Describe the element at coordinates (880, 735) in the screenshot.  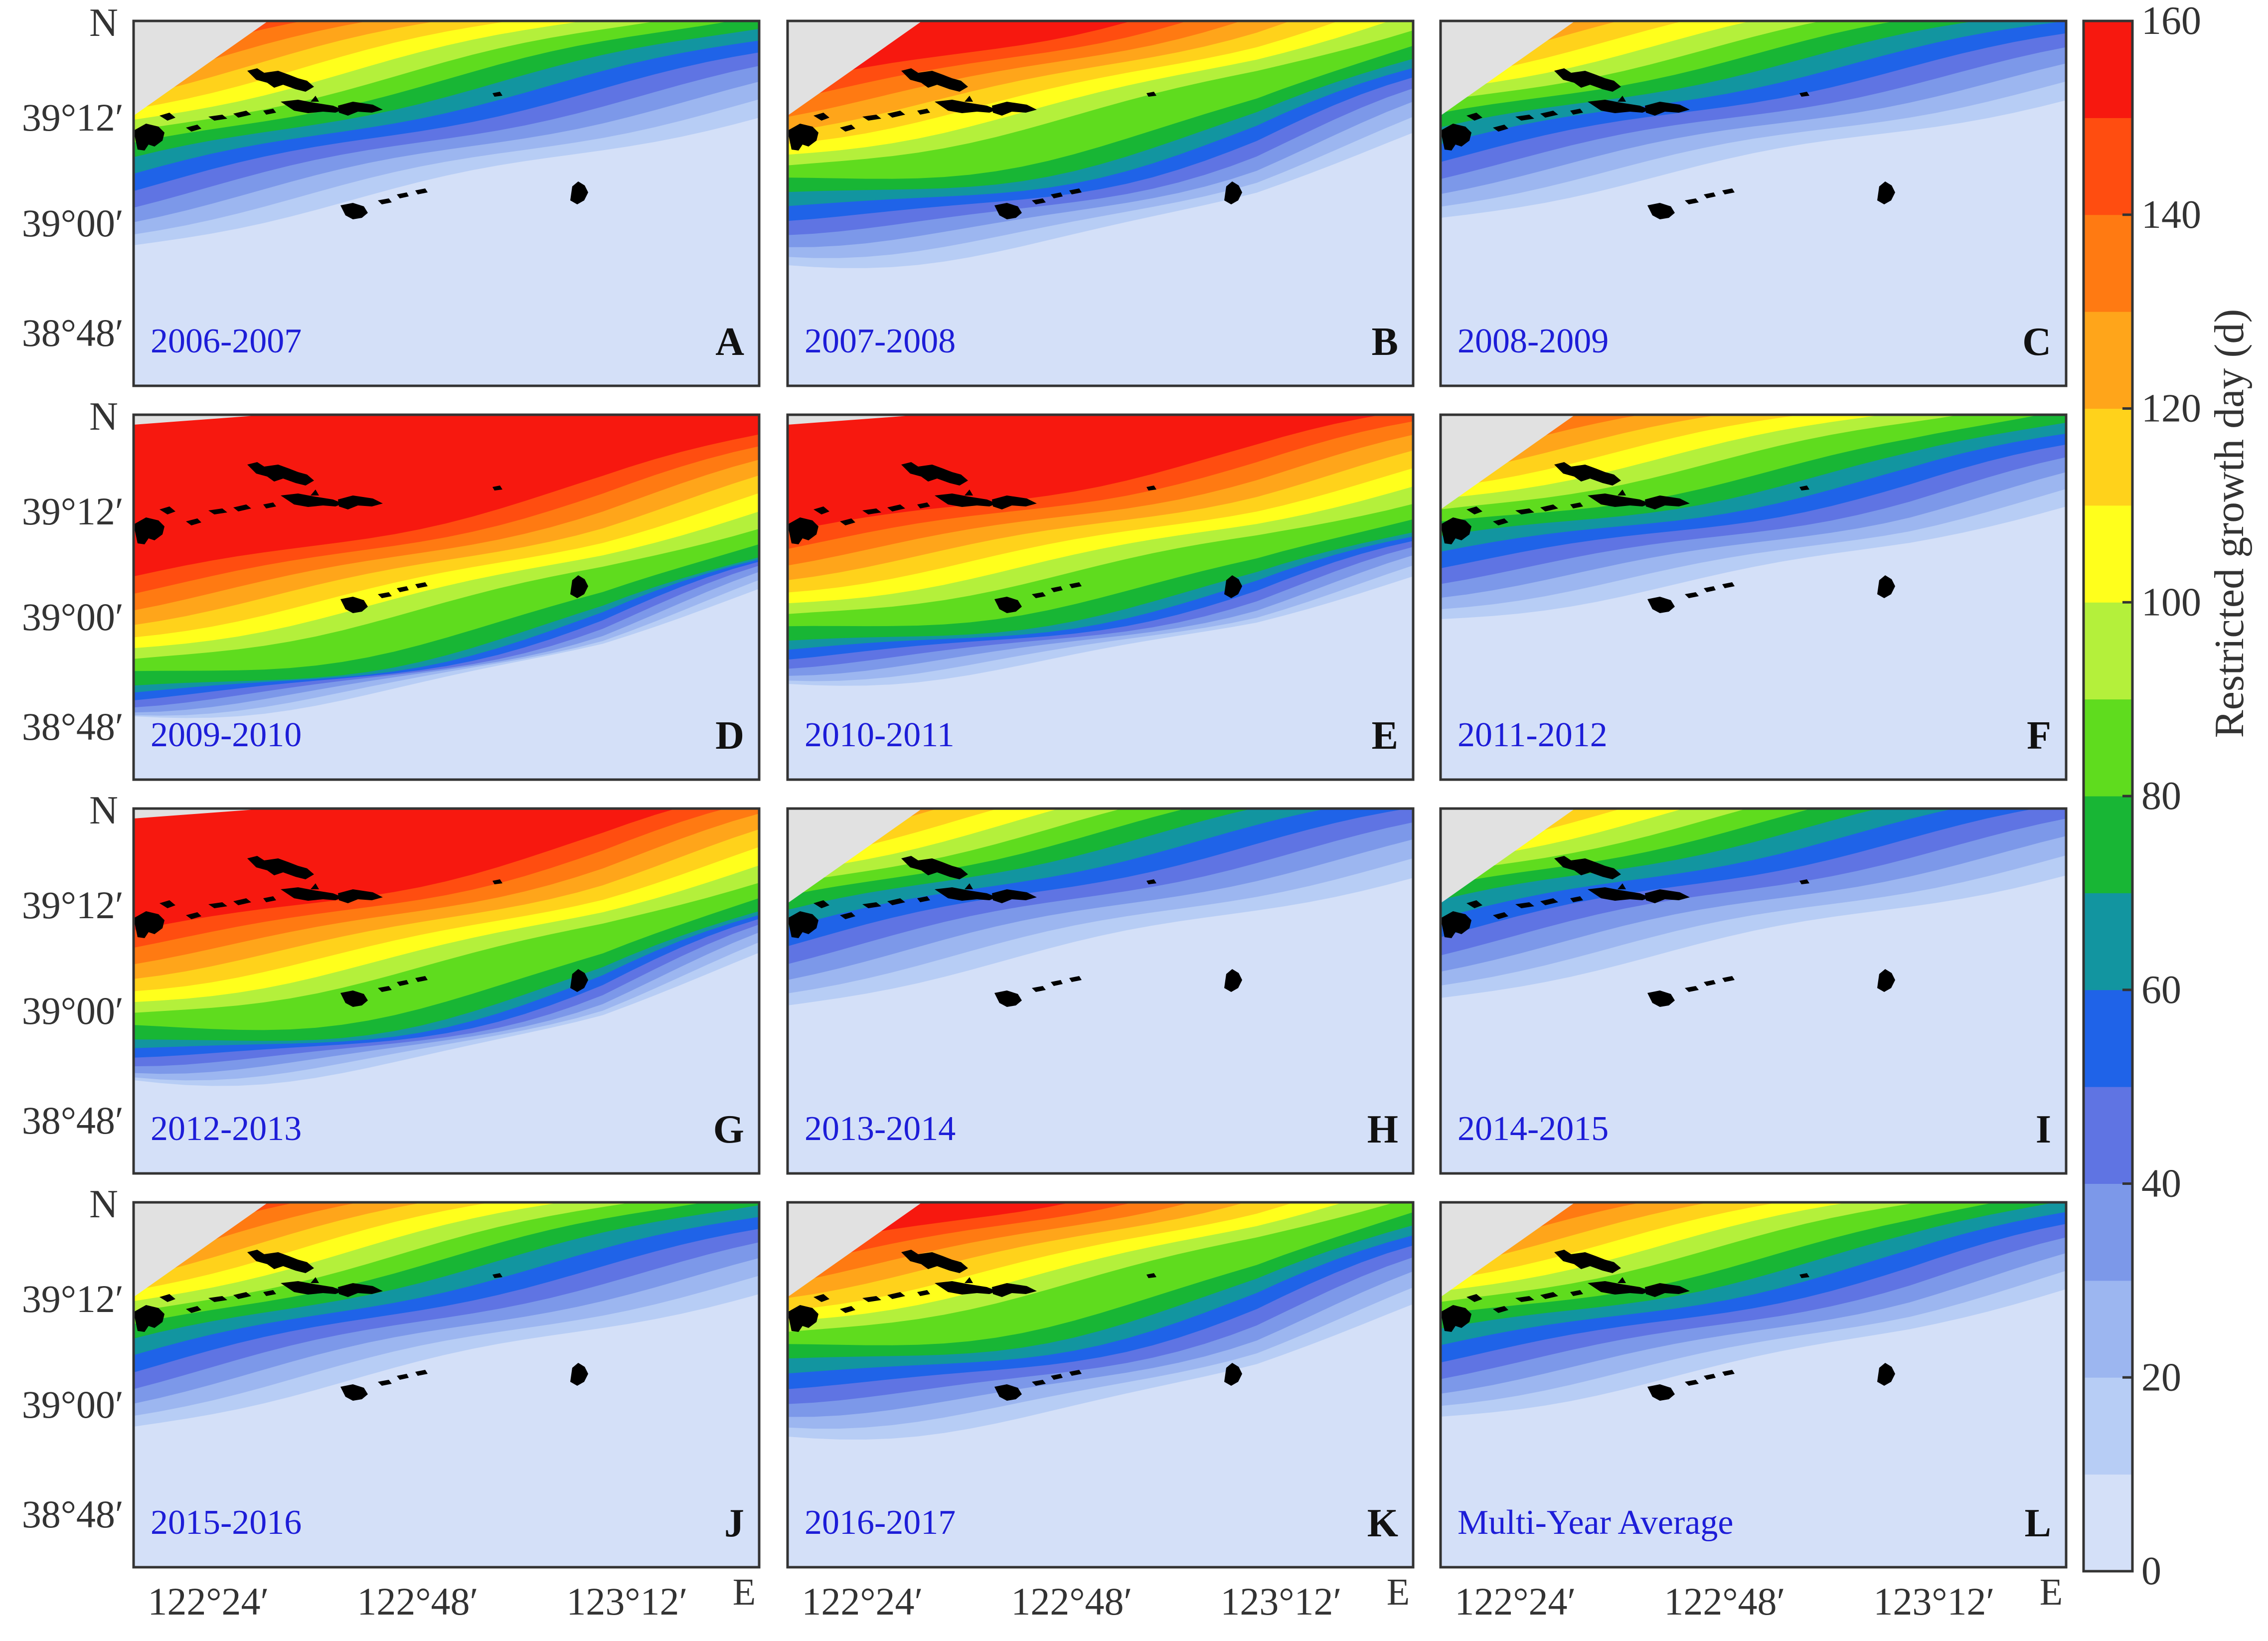
I see `panel-year-label: 2010-2011` at that location.